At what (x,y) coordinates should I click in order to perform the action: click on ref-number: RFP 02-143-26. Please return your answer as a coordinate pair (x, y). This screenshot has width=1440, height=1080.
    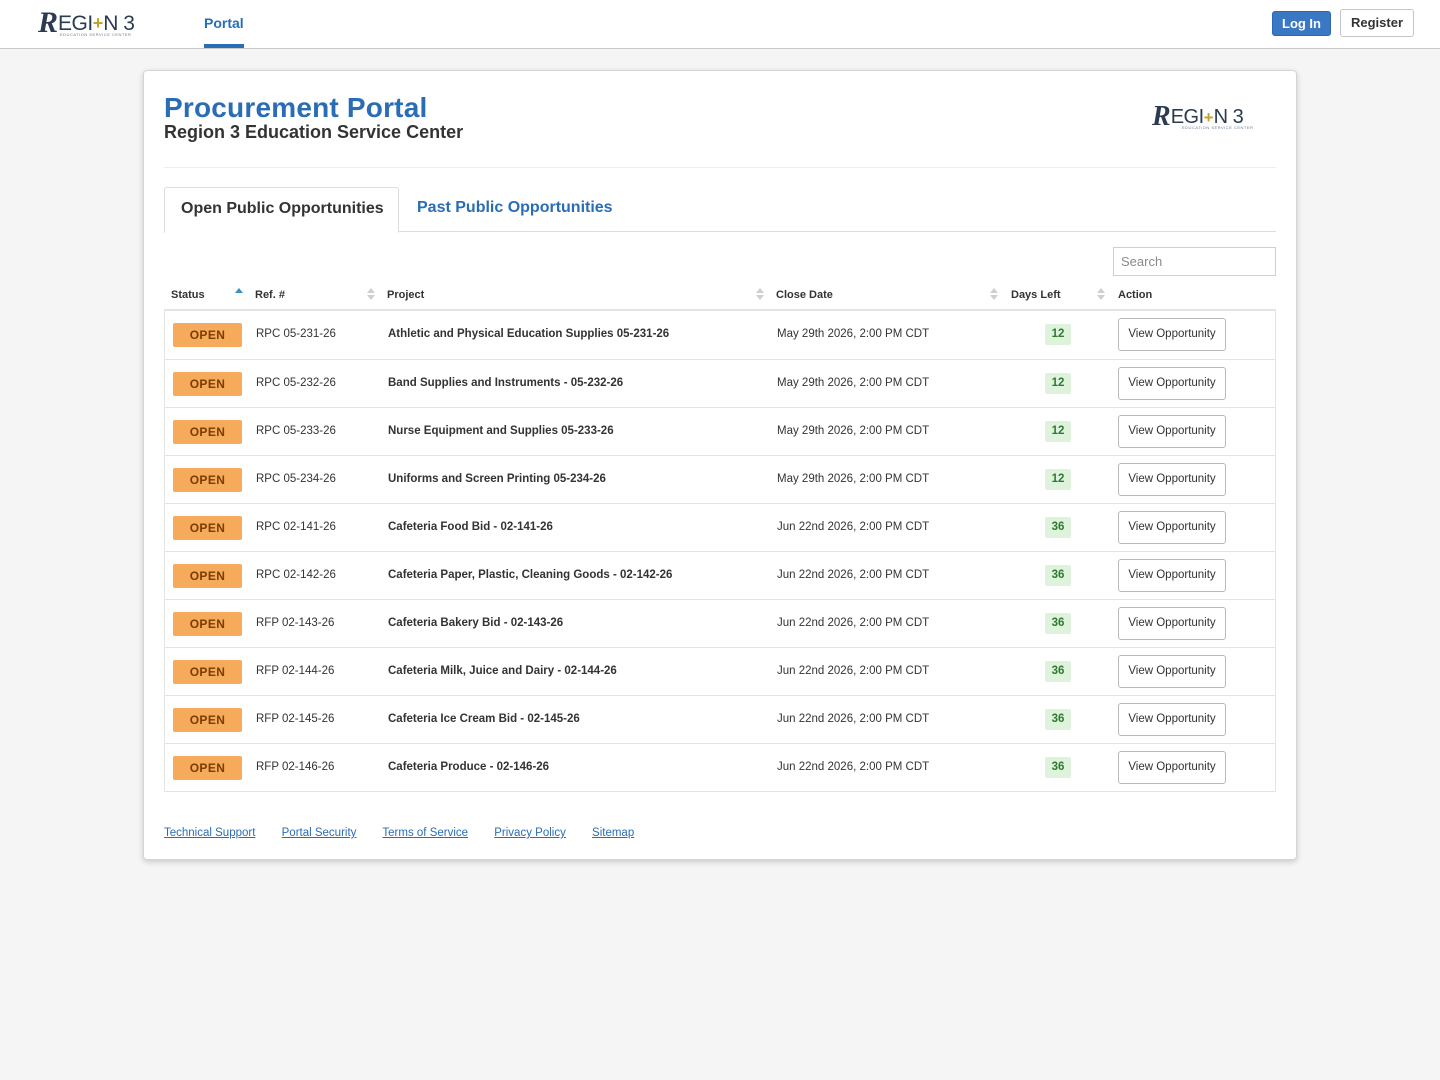
    Looking at the image, I should click on (295, 623).